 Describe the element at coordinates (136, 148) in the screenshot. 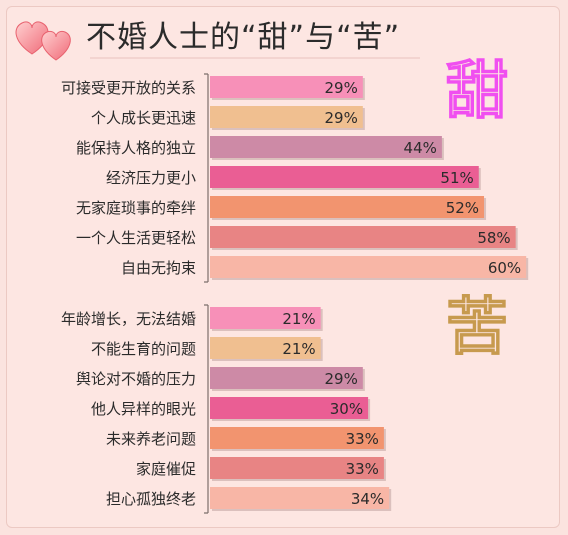

I see `category-label: 能保持人格的独立` at that location.